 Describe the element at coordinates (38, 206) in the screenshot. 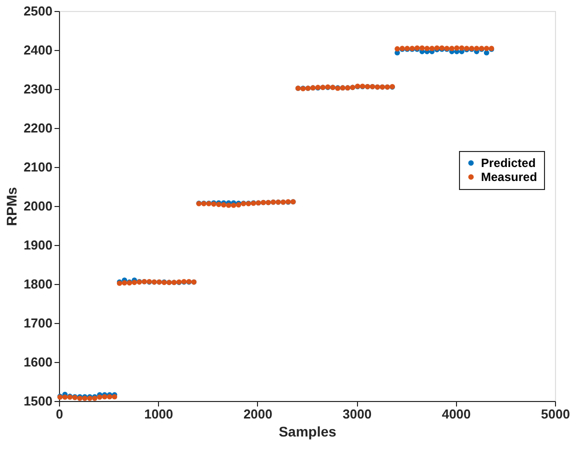

I see `y-tick-label: 2000` at that location.